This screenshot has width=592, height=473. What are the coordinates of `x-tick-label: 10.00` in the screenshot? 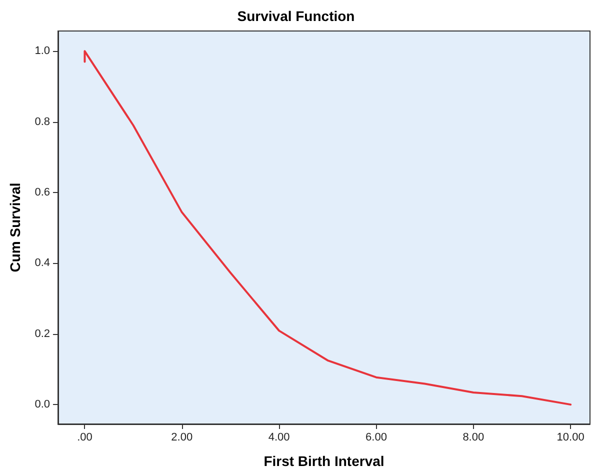 It's located at (570, 438).